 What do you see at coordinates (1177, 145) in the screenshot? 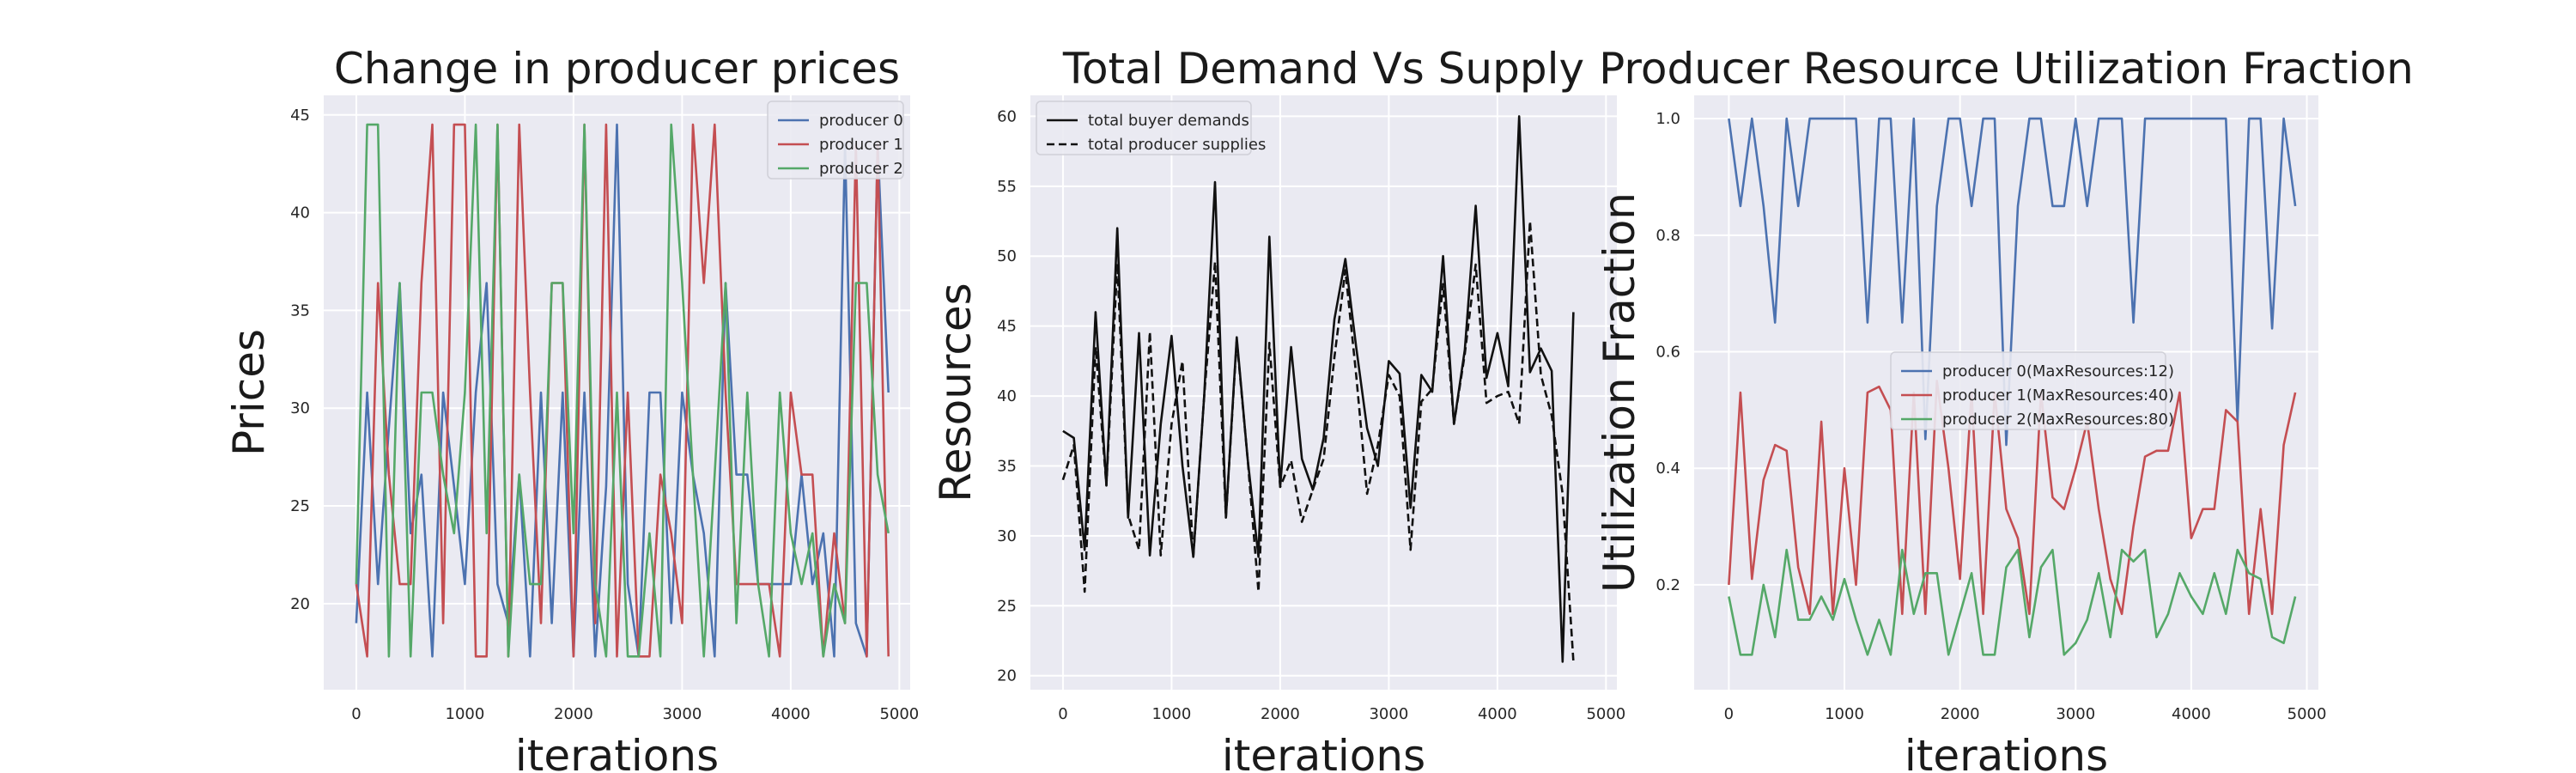
I see `legend-entry: total producer supplies` at bounding box center [1177, 145].